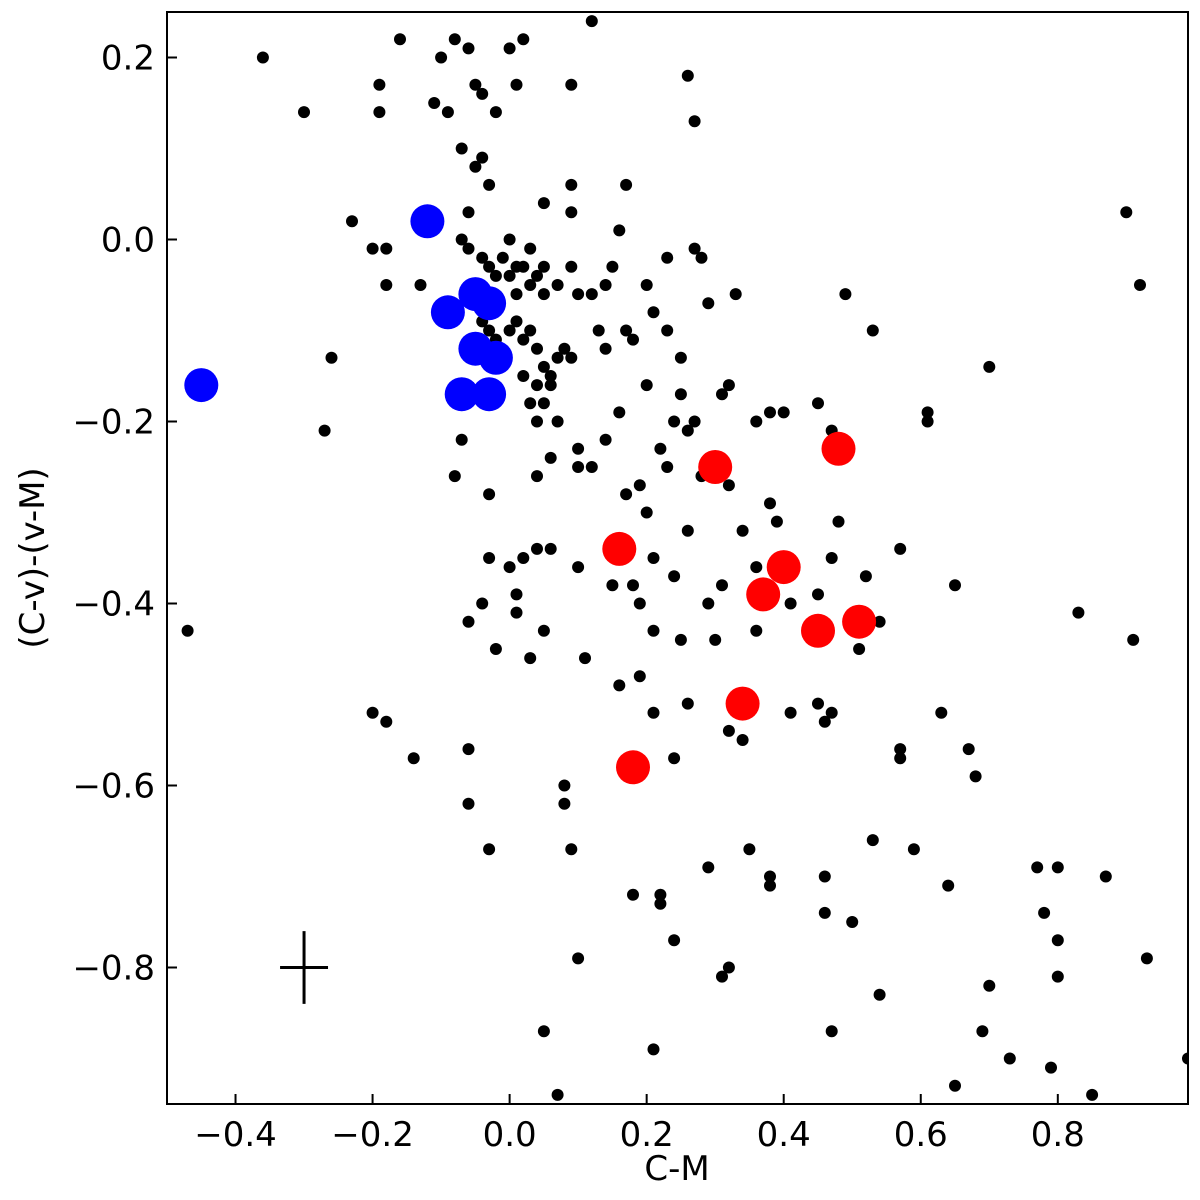 This screenshot has width=1200, height=1200. Describe the element at coordinates (510, 1135) in the screenshot. I see `x-tick-label: 0.0` at that location.